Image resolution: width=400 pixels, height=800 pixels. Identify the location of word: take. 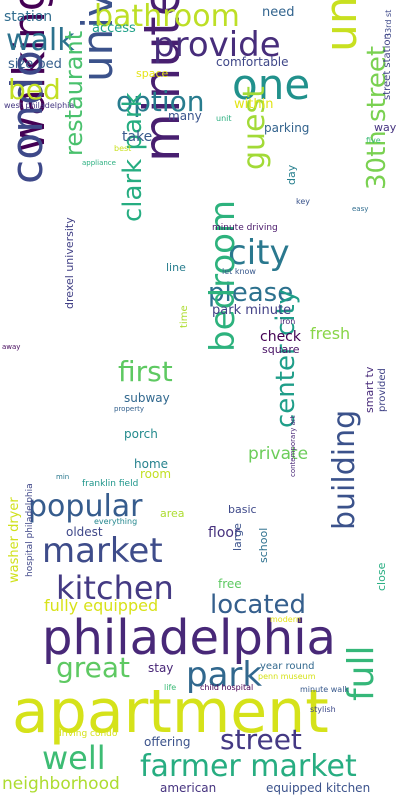
(137, 137).